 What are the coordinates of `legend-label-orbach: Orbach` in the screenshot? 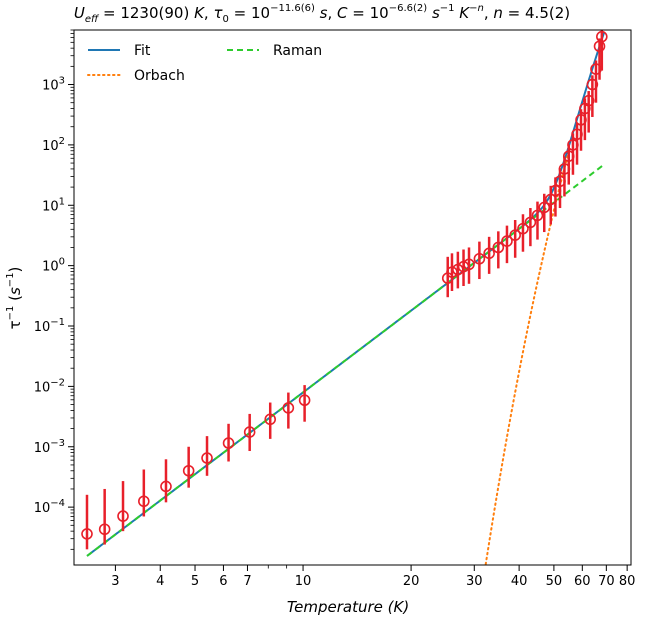 It's located at (159, 76).